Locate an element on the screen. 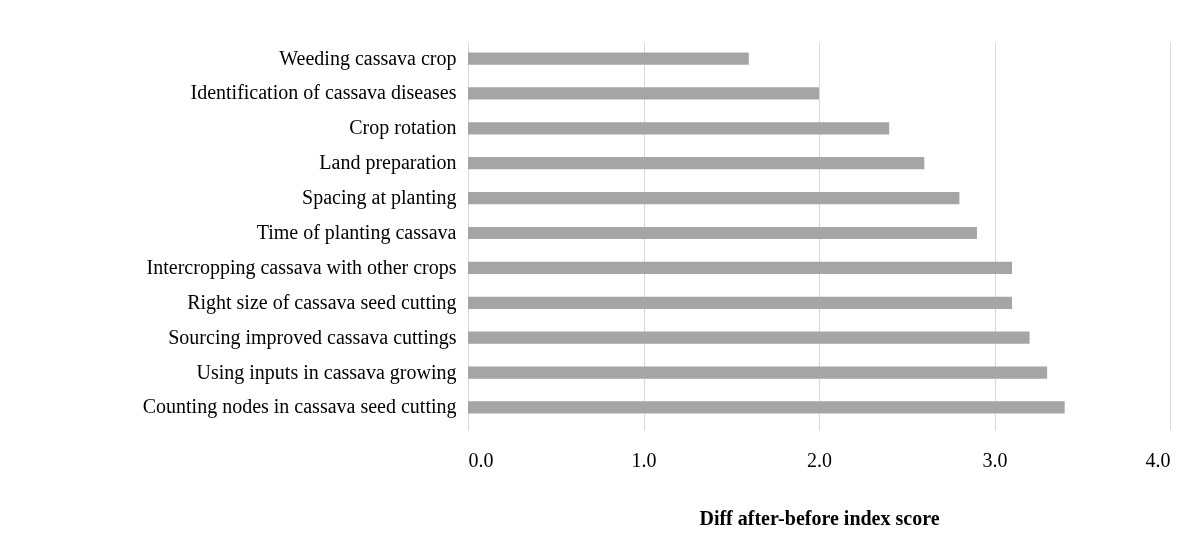 This screenshot has width=1200, height=538. y-tick-label: Identification of cassava diseases is located at coordinates (323, 92).